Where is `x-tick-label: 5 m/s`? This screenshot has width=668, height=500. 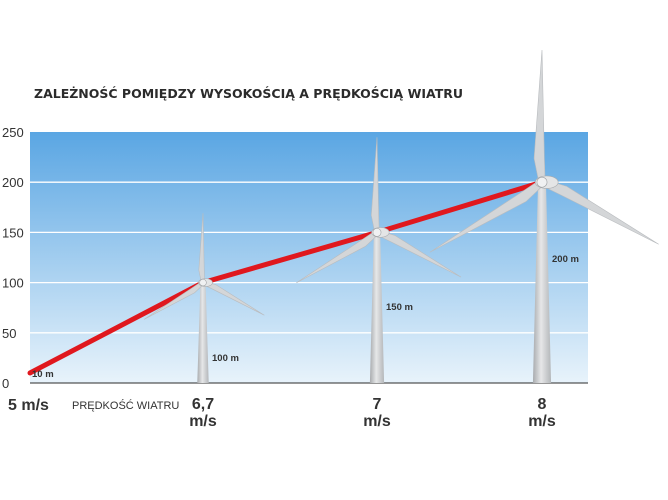
x-tick-label: 5 m/s is located at coordinates (28, 405).